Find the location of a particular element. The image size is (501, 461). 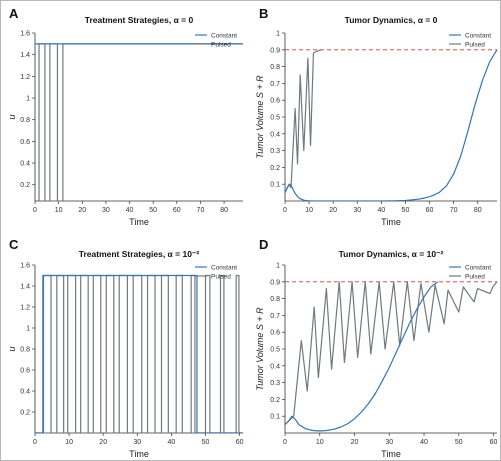

panel-c-letter: C is located at coordinates (14, 244).